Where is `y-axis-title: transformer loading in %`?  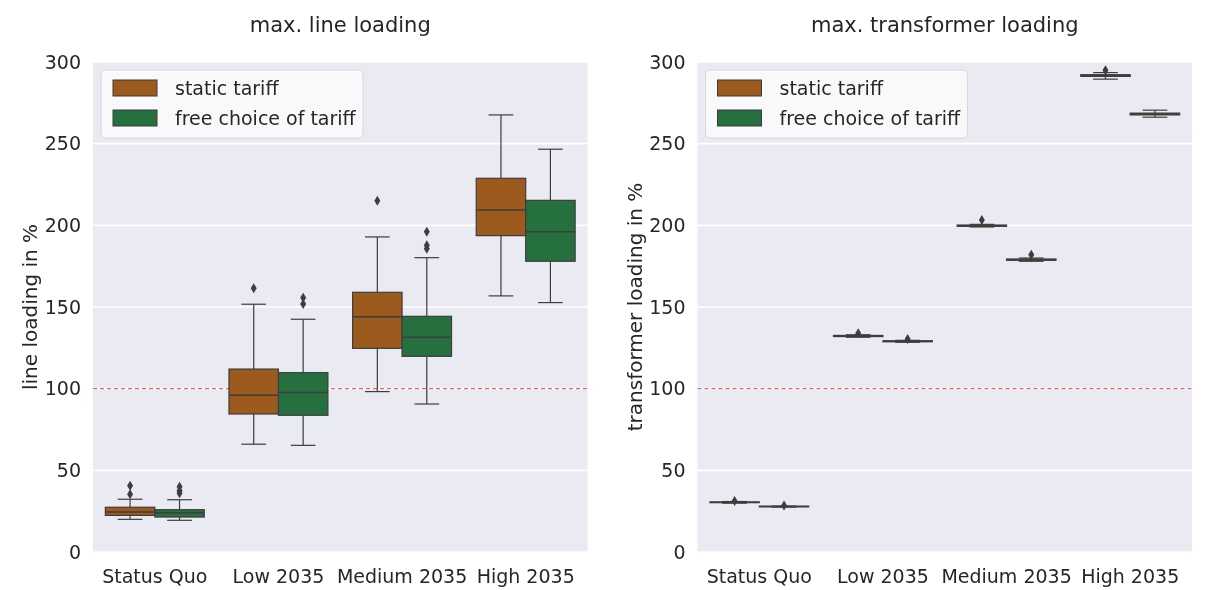 y-axis-title: transformer loading in % is located at coordinates (634, 307).